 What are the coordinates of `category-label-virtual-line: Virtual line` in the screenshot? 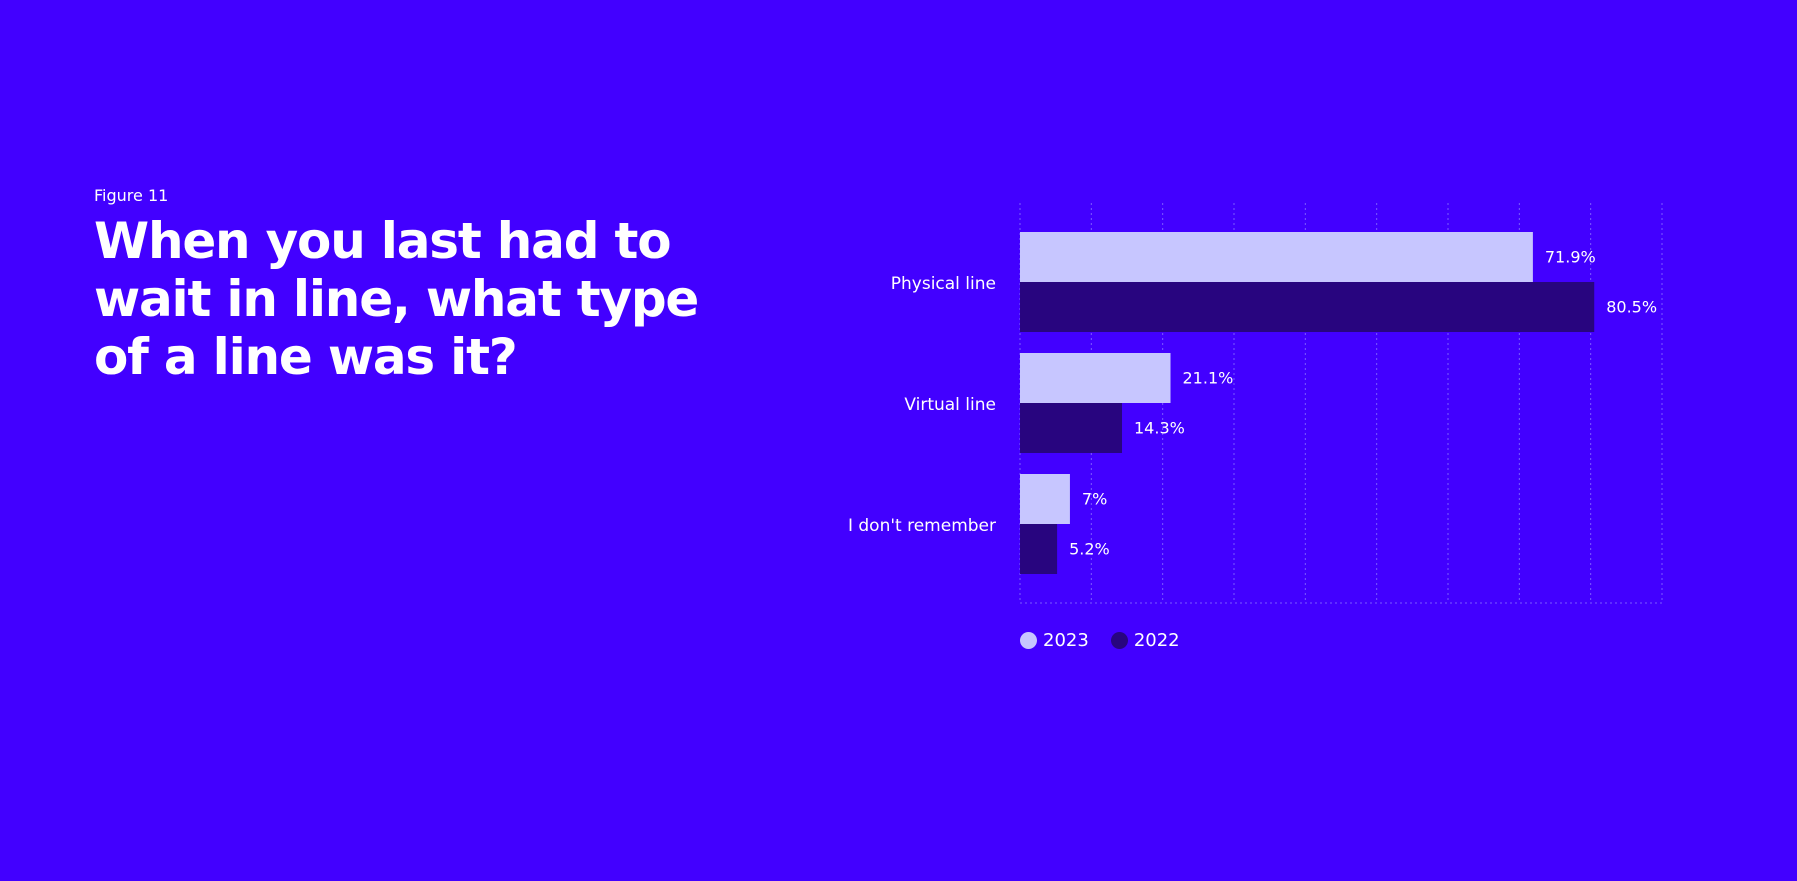 It's located at (950, 405).